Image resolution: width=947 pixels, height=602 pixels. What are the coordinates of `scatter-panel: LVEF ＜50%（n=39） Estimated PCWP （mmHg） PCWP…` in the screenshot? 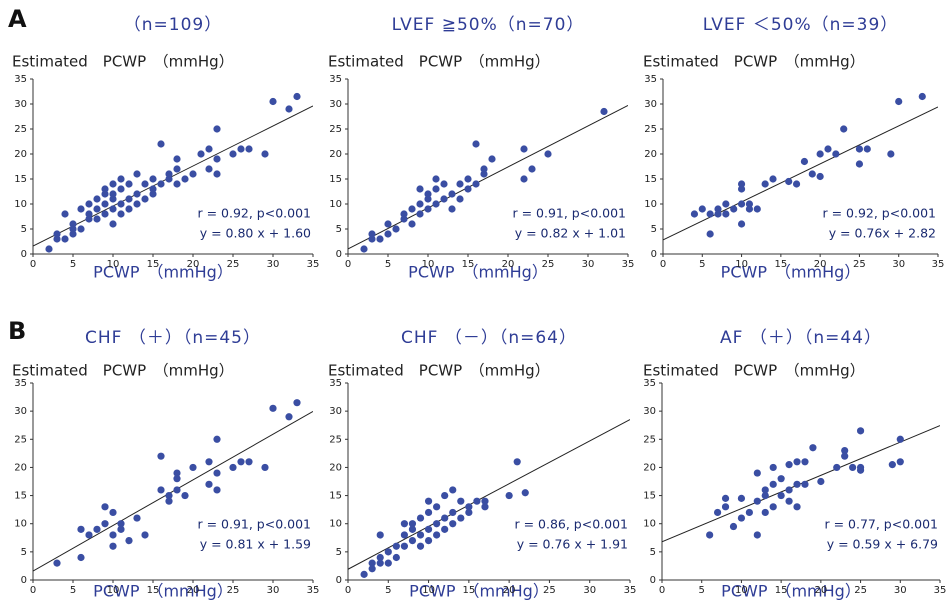 It's located at (793, 148).